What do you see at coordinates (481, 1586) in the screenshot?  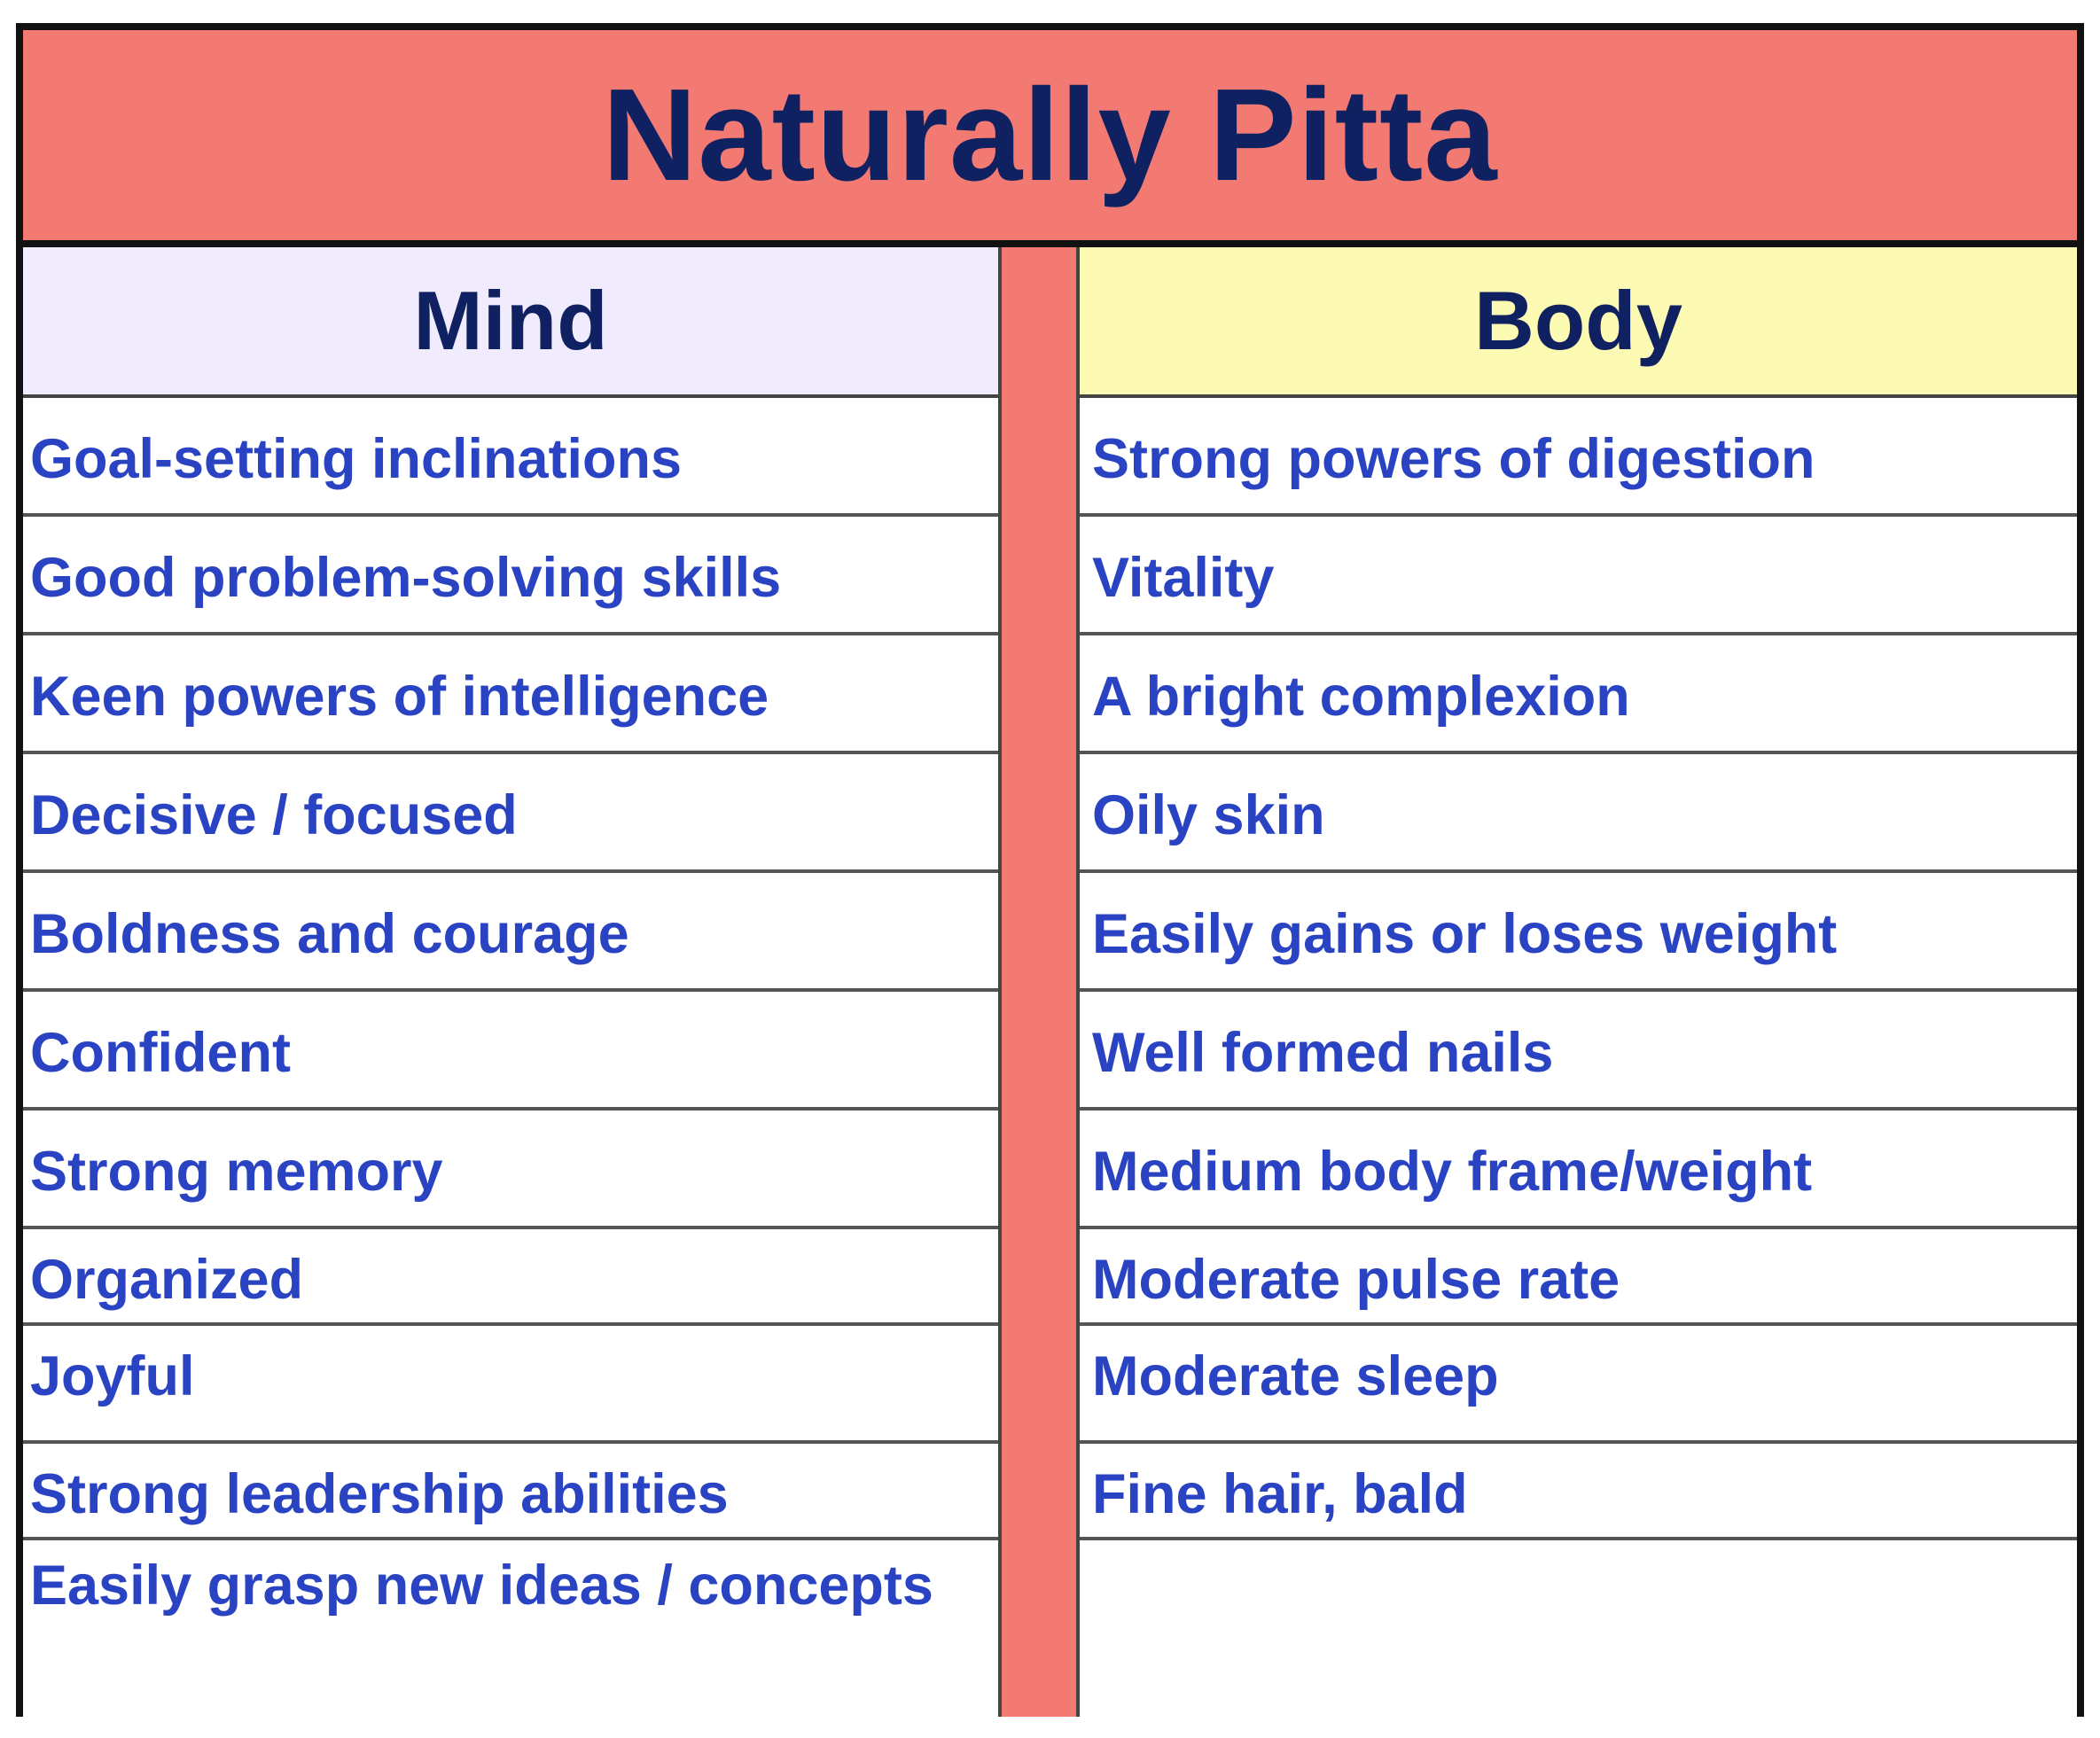 I see `mind-item: Easily grasp new ideas / concepts` at bounding box center [481, 1586].